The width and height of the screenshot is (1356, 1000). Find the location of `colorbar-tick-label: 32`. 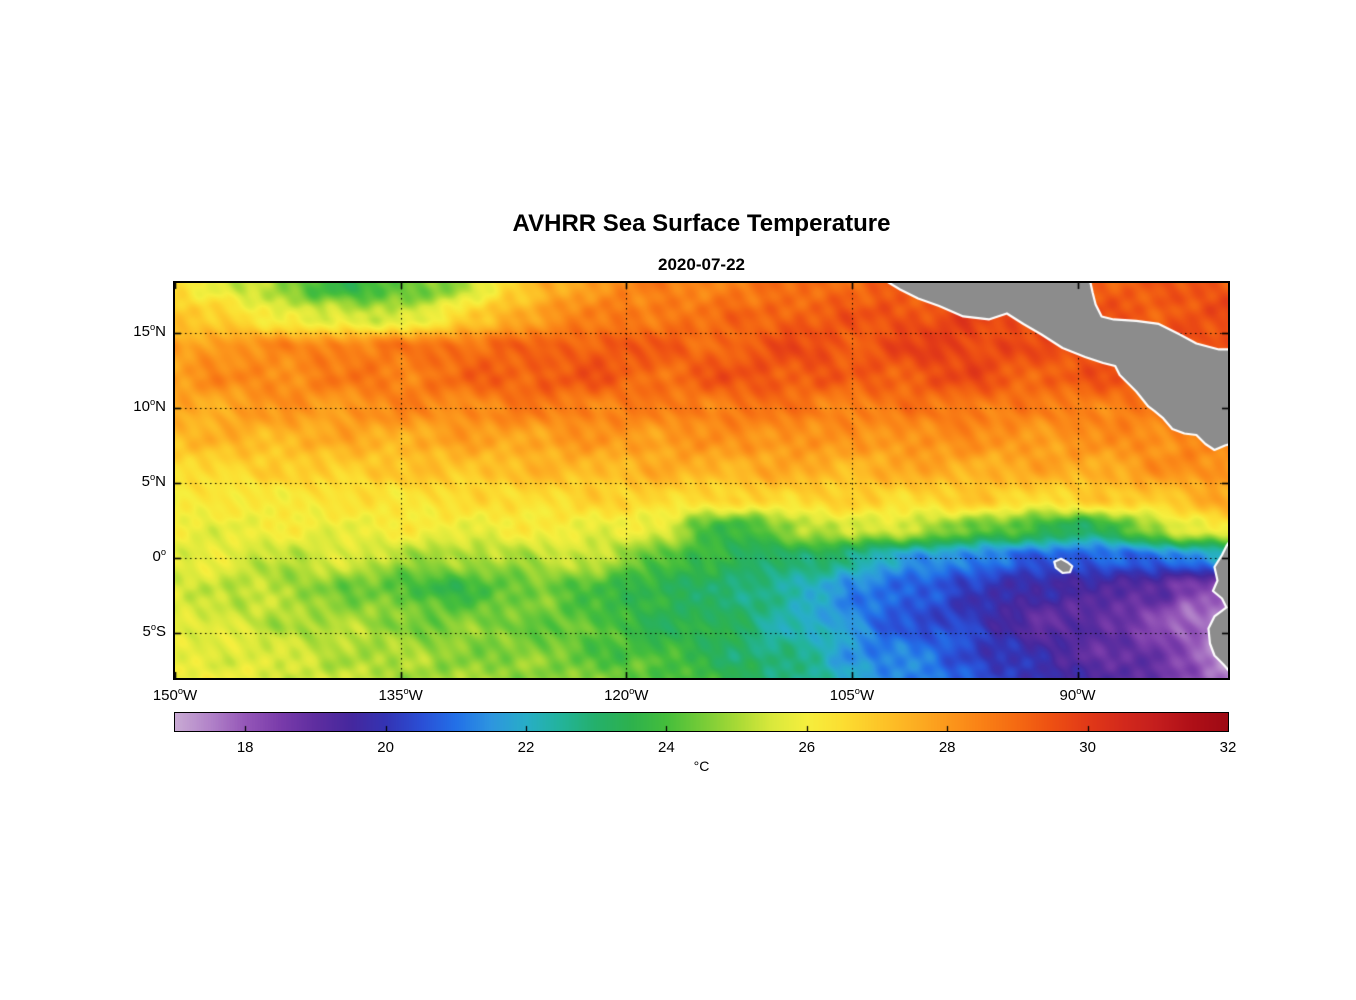

colorbar-tick-label: 32 is located at coordinates (1228, 747).